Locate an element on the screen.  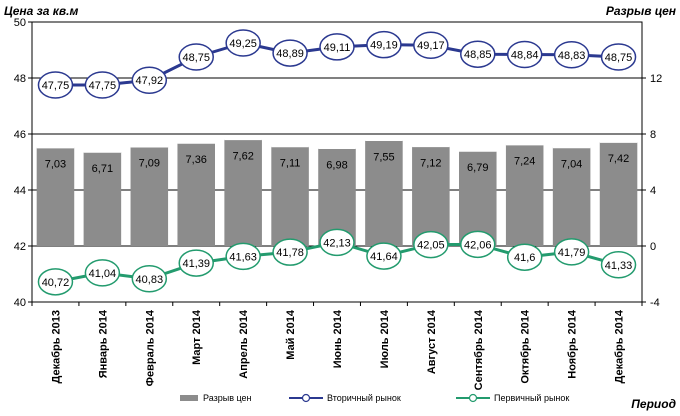
right-tick-label: 0 is located at coordinates (653, 247).